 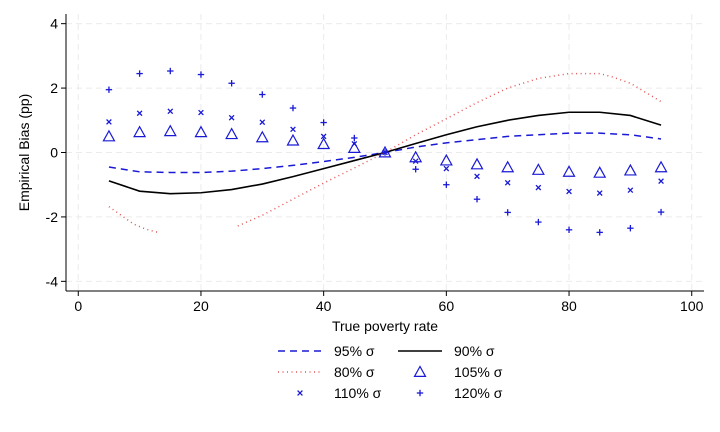 I want to click on legend-item-110: 110% σ, so click(x=339, y=393).